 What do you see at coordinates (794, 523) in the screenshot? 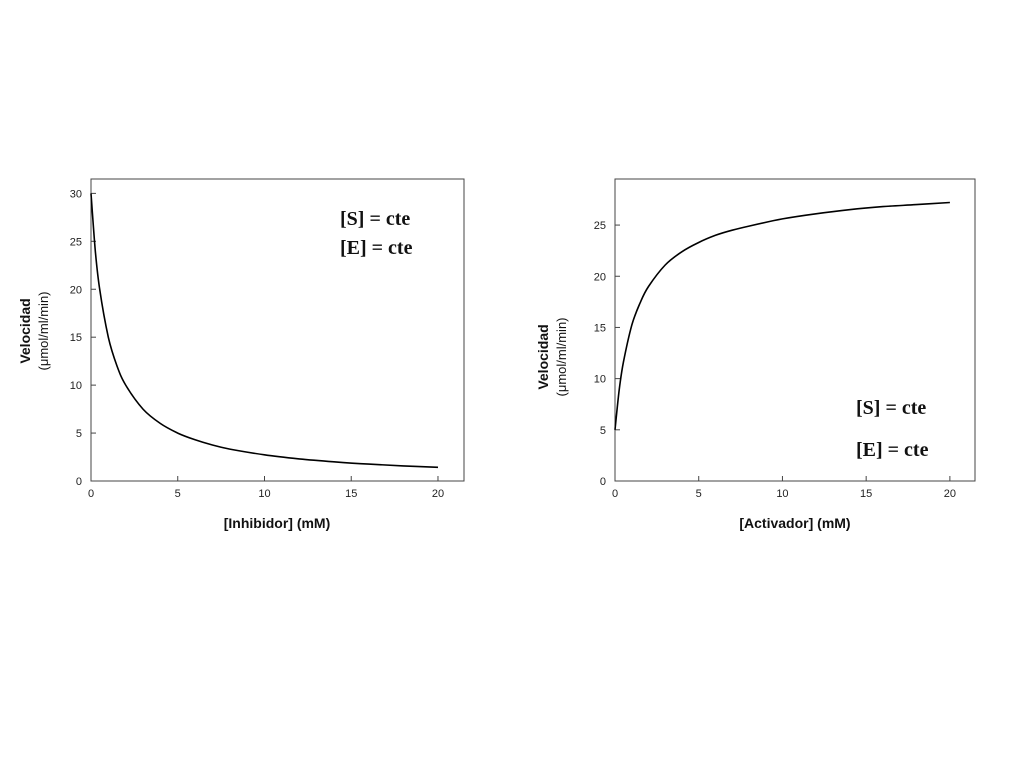
I see `x-axis-label: [Activador] (mM)` at bounding box center [794, 523].